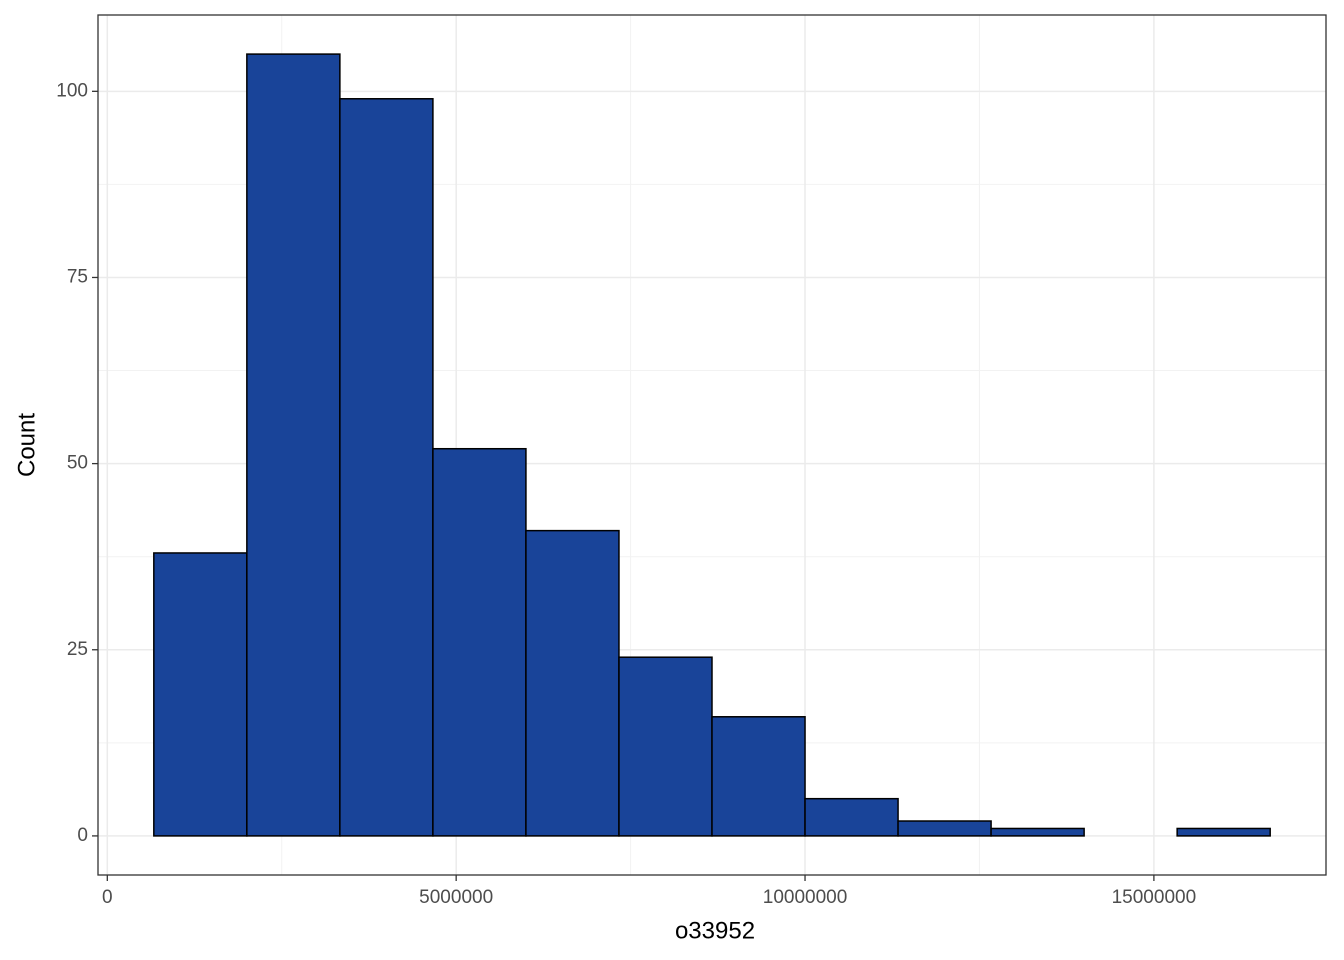 The image size is (1344, 960). I want to click on x-tick-label: 15000000, so click(1154, 897).